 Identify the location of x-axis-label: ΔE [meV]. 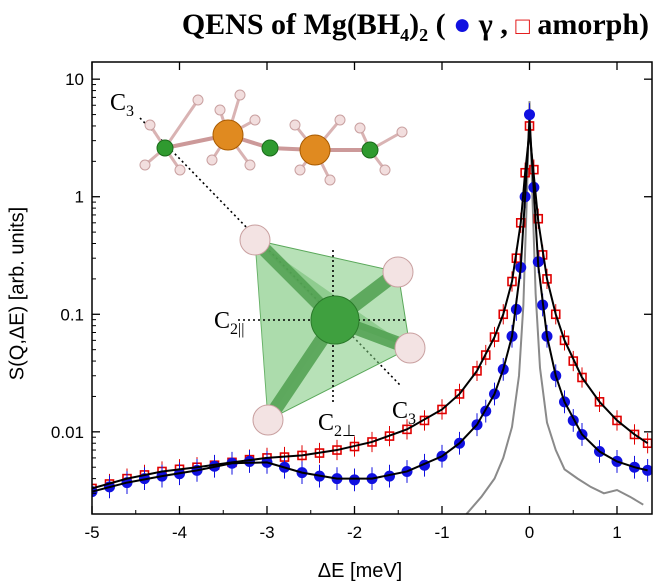
(360, 571).